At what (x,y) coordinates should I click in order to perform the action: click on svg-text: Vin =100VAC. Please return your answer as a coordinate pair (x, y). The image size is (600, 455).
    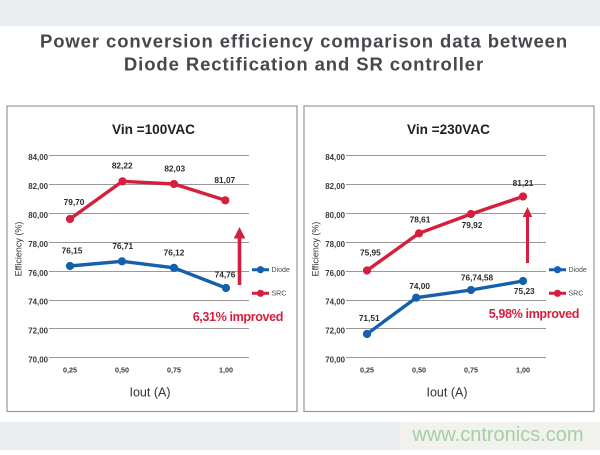
    Looking at the image, I should click on (153, 129).